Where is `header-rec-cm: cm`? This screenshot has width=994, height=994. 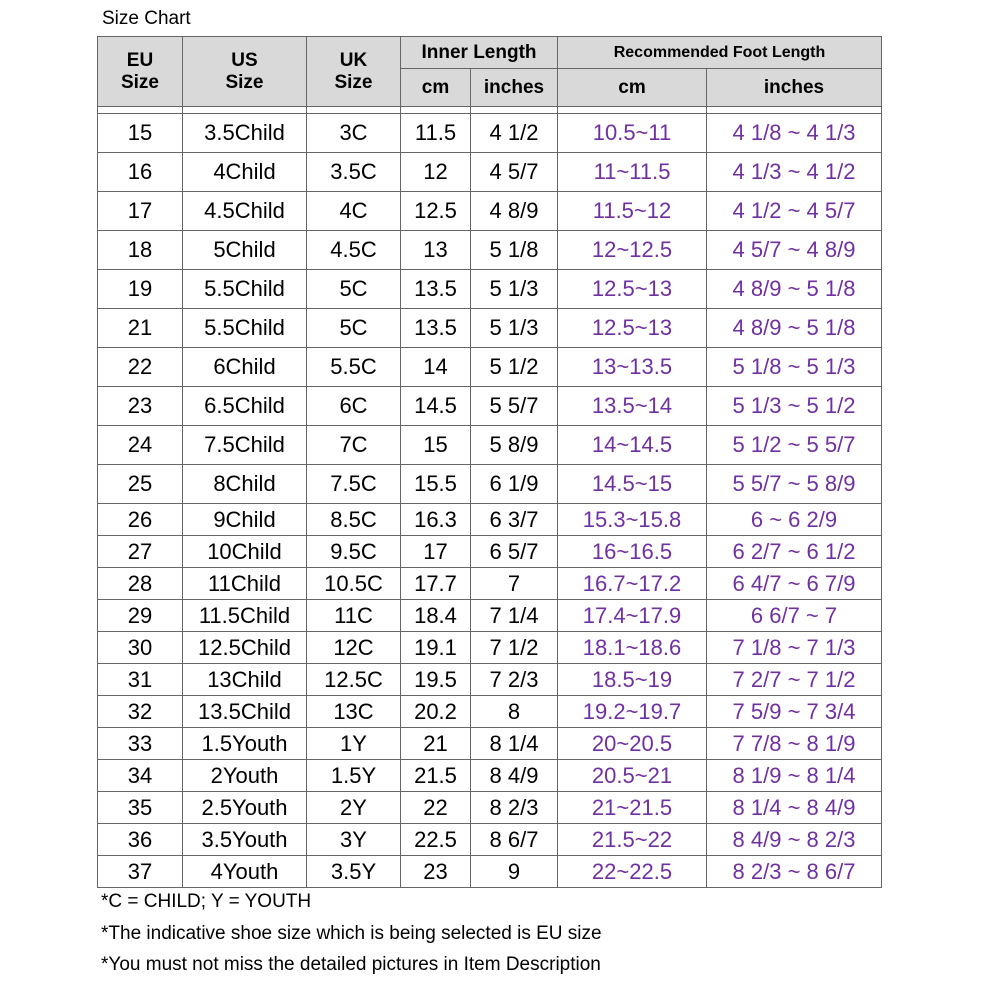
header-rec-cm: cm is located at coordinates (632, 87).